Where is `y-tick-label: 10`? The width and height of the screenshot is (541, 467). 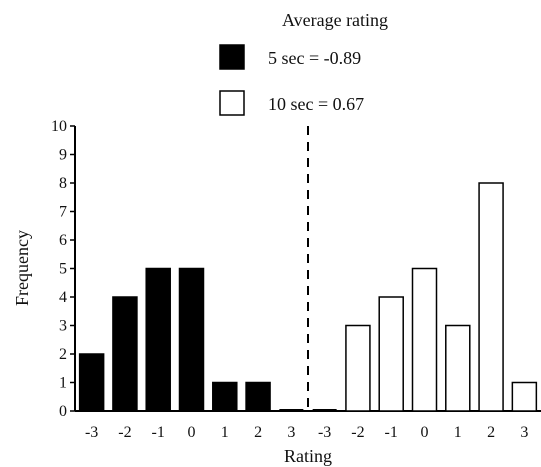
y-tick-label: 10 is located at coordinates (59, 126).